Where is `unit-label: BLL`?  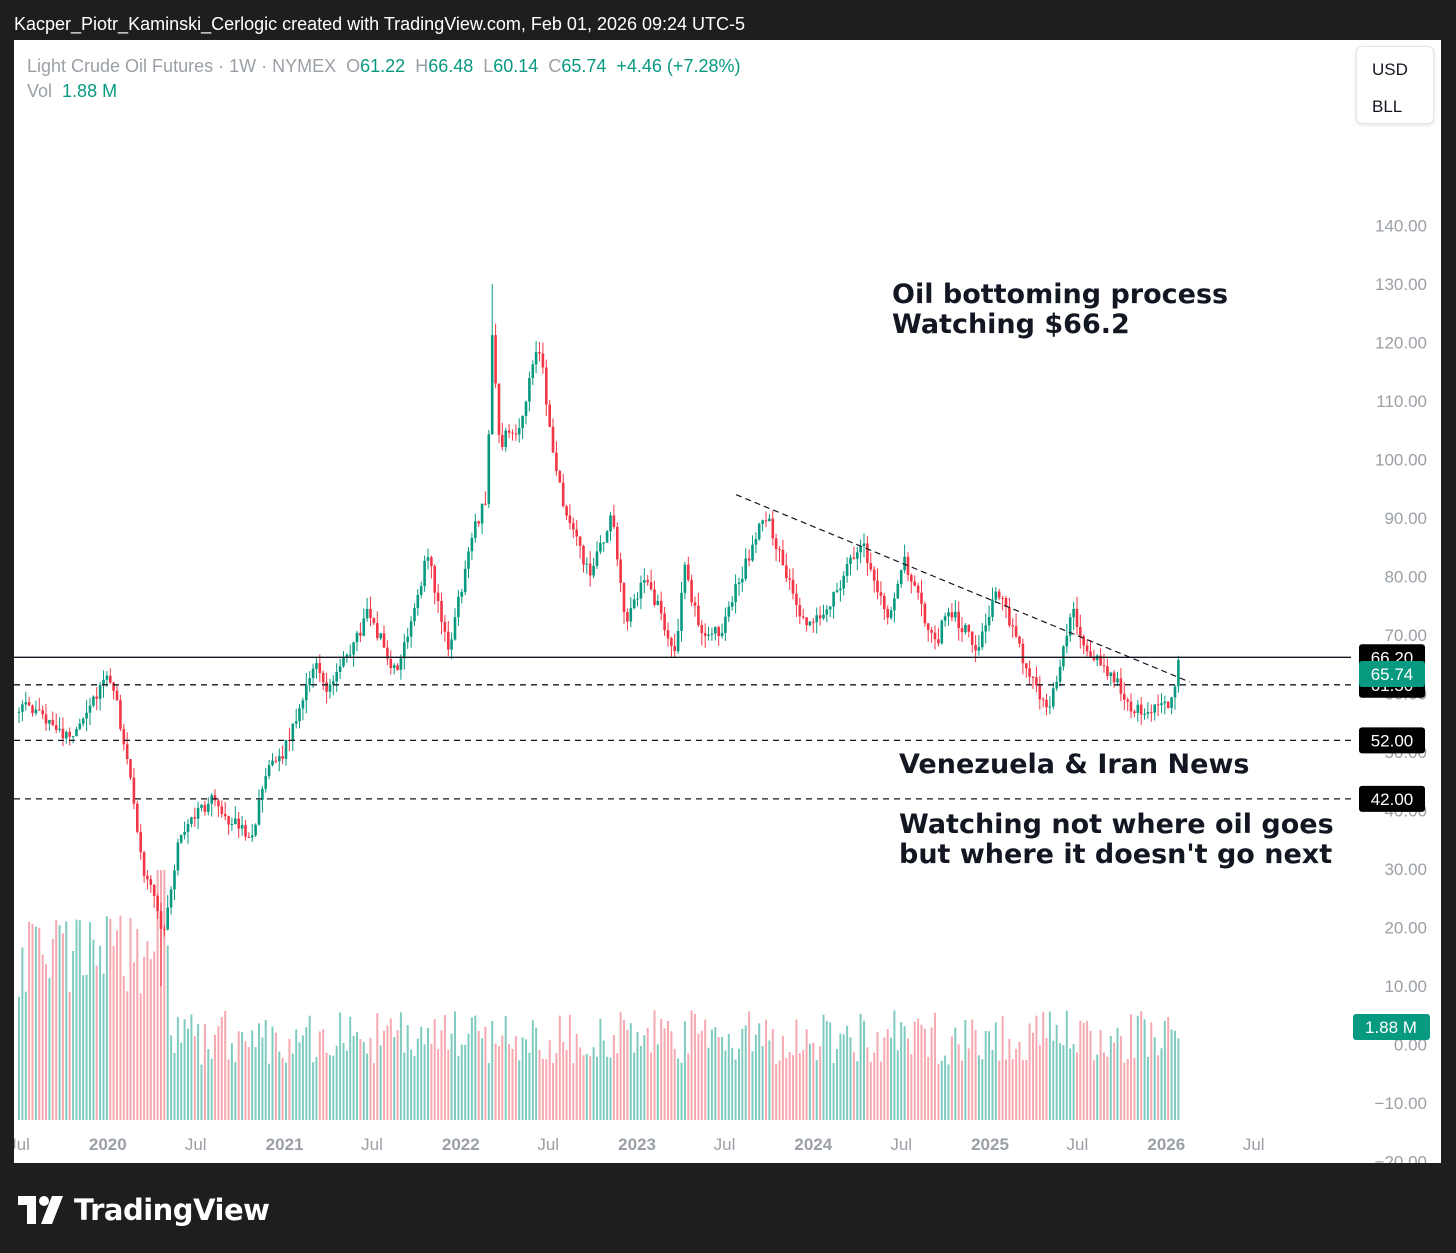 unit-label: BLL is located at coordinates (1387, 106).